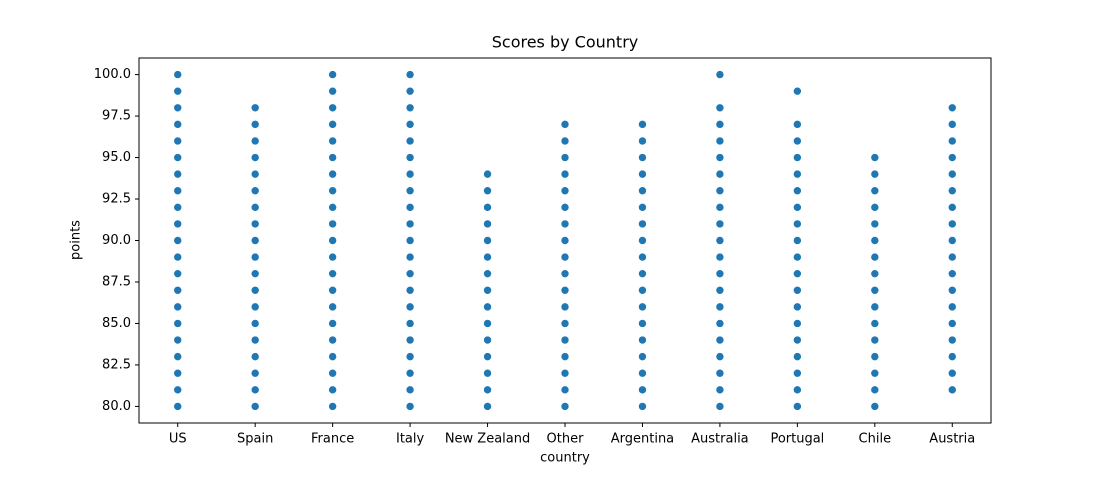 The width and height of the screenshot is (1101, 484). What do you see at coordinates (116, 240) in the screenshot?
I see `y-tick-label: 90.0` at bounding box center [116, 240].